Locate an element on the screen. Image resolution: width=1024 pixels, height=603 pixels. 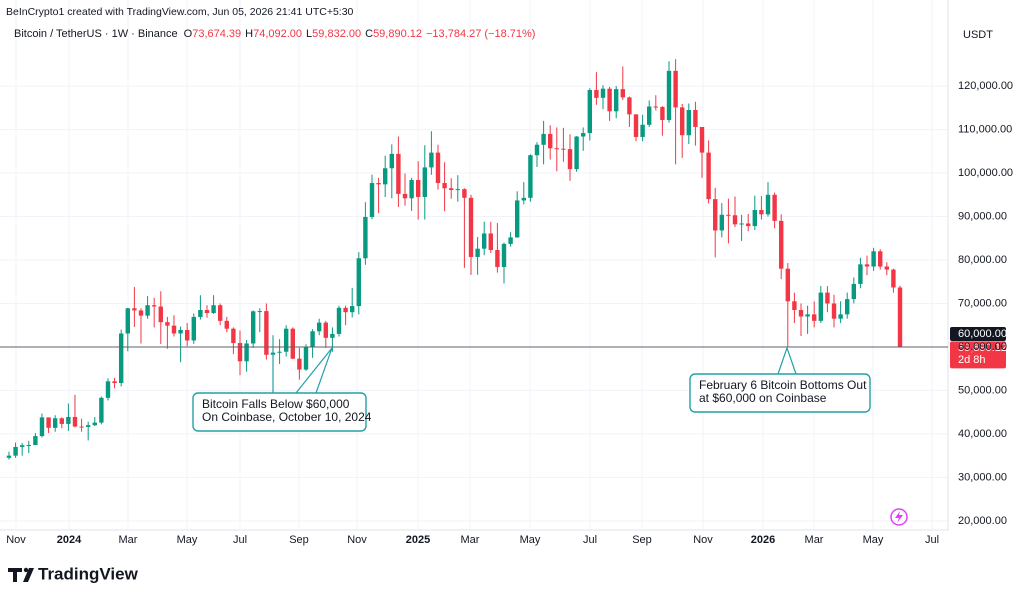
x-tick-label: 2025 is located at coordinates (418, 540).